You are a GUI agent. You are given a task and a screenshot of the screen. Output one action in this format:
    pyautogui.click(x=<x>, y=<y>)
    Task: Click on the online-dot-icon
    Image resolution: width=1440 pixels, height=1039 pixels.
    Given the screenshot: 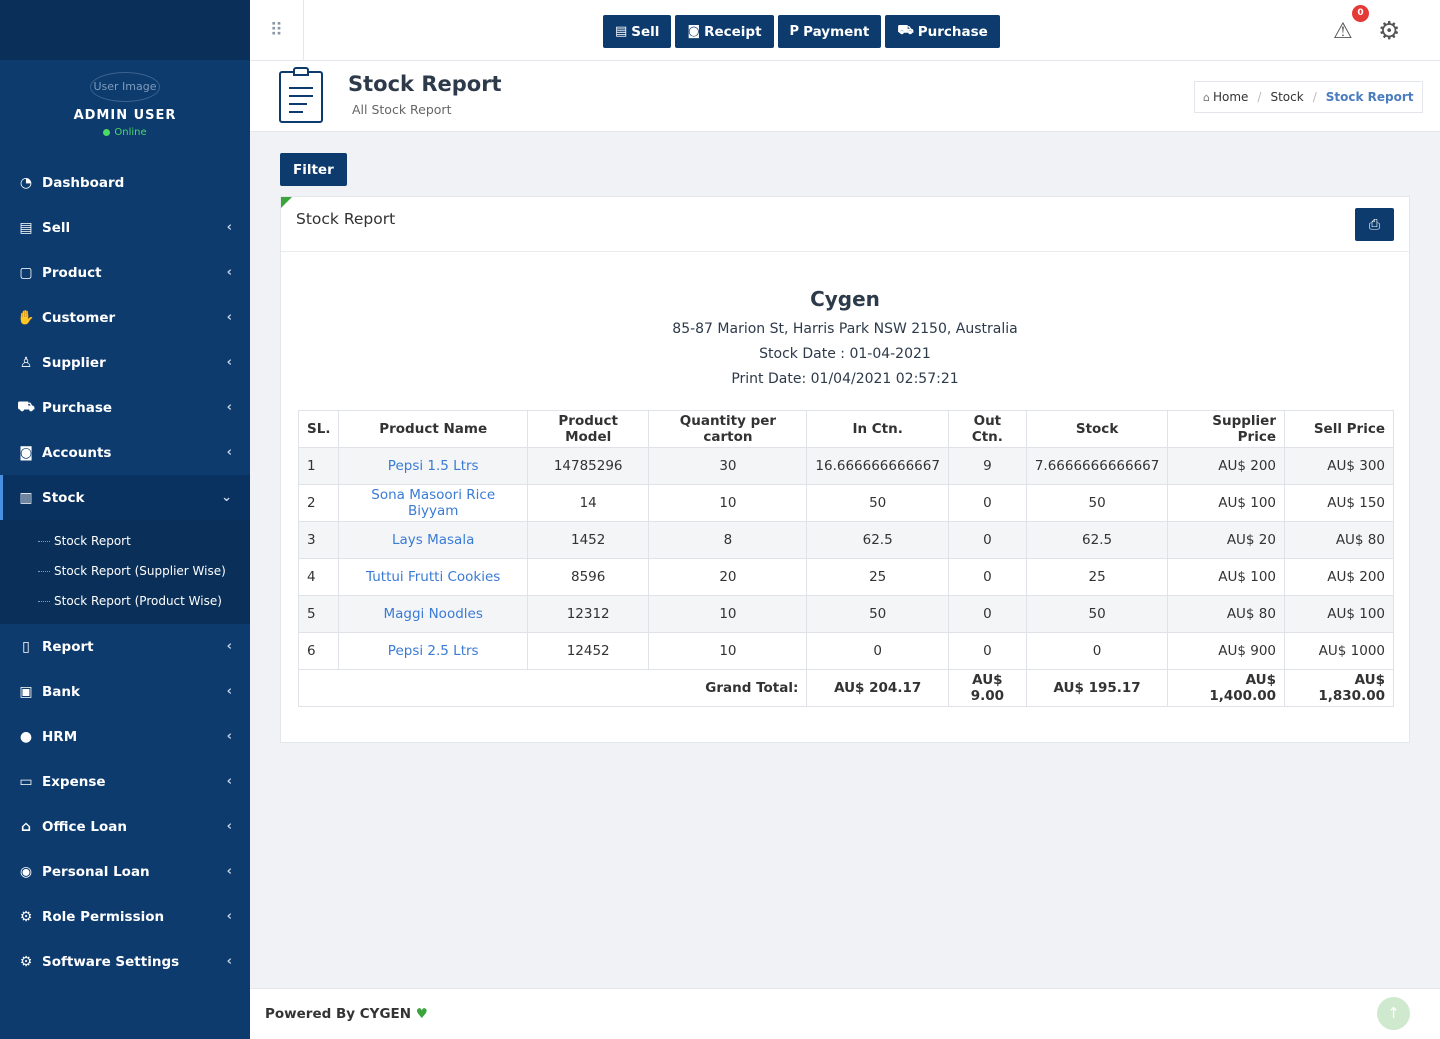 What is the action you would take?
    pyautogui.click(x=107, y=132)
    